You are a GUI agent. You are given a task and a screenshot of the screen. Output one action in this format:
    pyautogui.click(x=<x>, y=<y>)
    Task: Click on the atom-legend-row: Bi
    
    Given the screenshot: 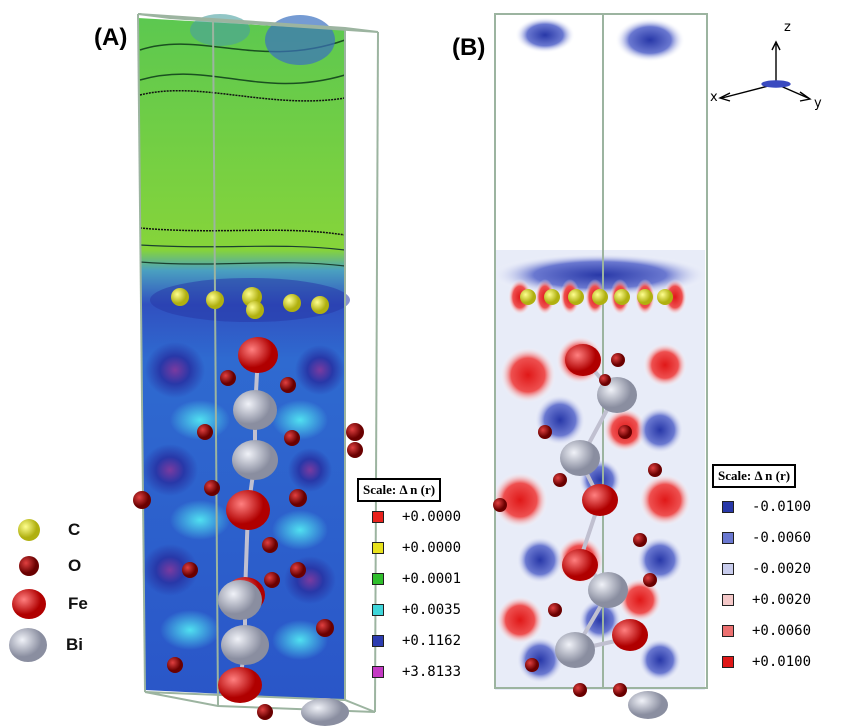 What is the action you would take?
    pyautogui.click(x=45, y=645)
    